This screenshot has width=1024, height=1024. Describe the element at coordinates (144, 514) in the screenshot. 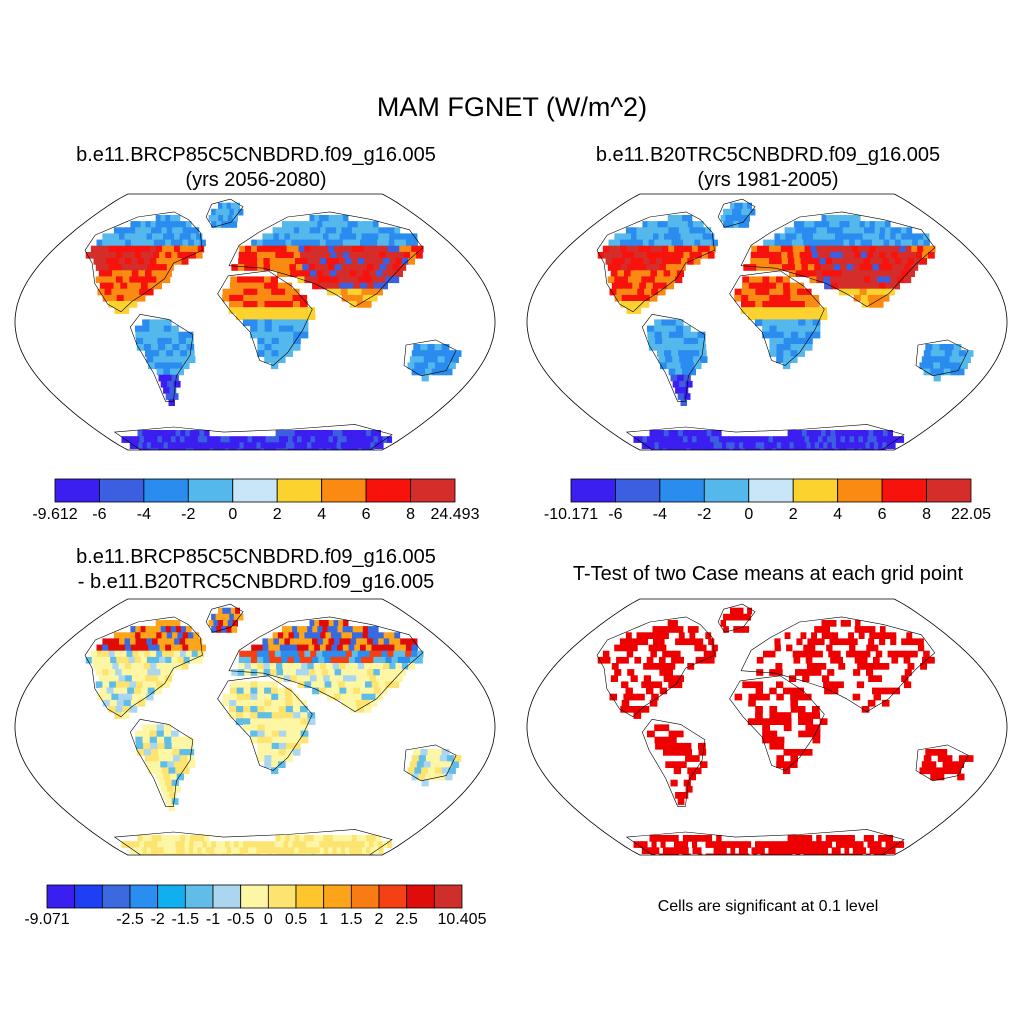

I see `colorbar-tick-label: -4` at that location.